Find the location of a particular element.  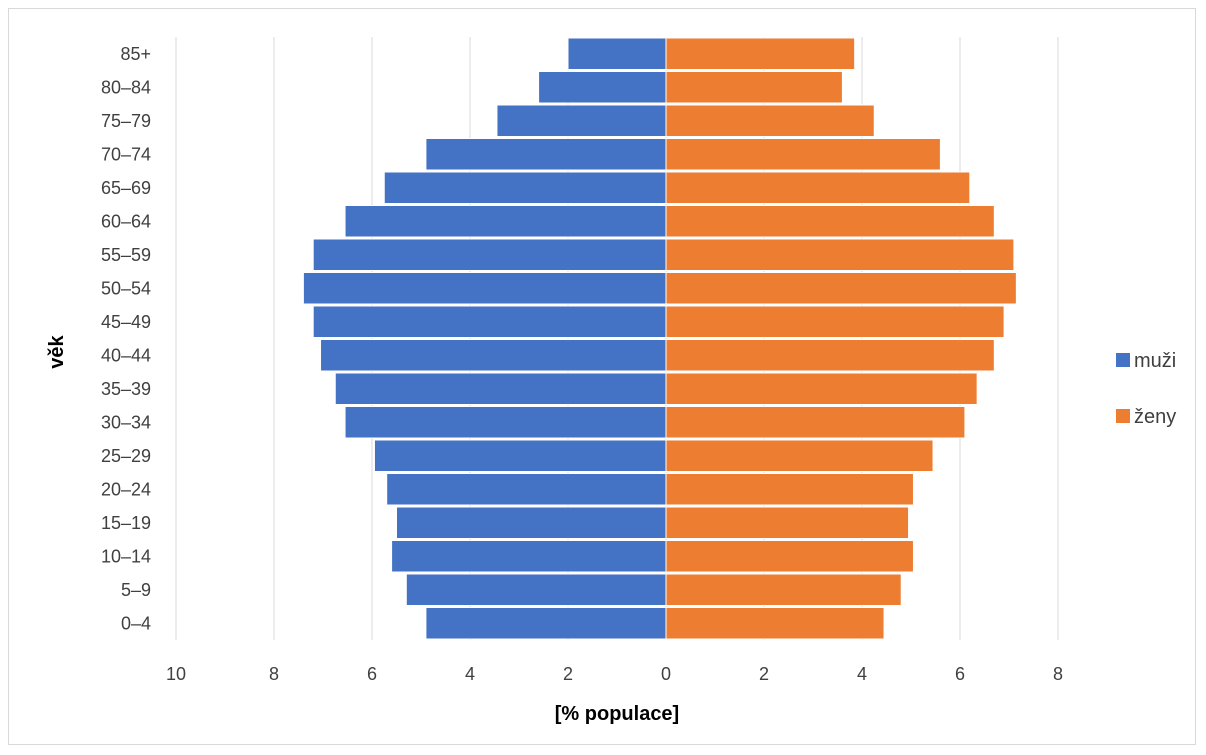

y-tick-label: 15–19 is located at coordinates (126, 523).